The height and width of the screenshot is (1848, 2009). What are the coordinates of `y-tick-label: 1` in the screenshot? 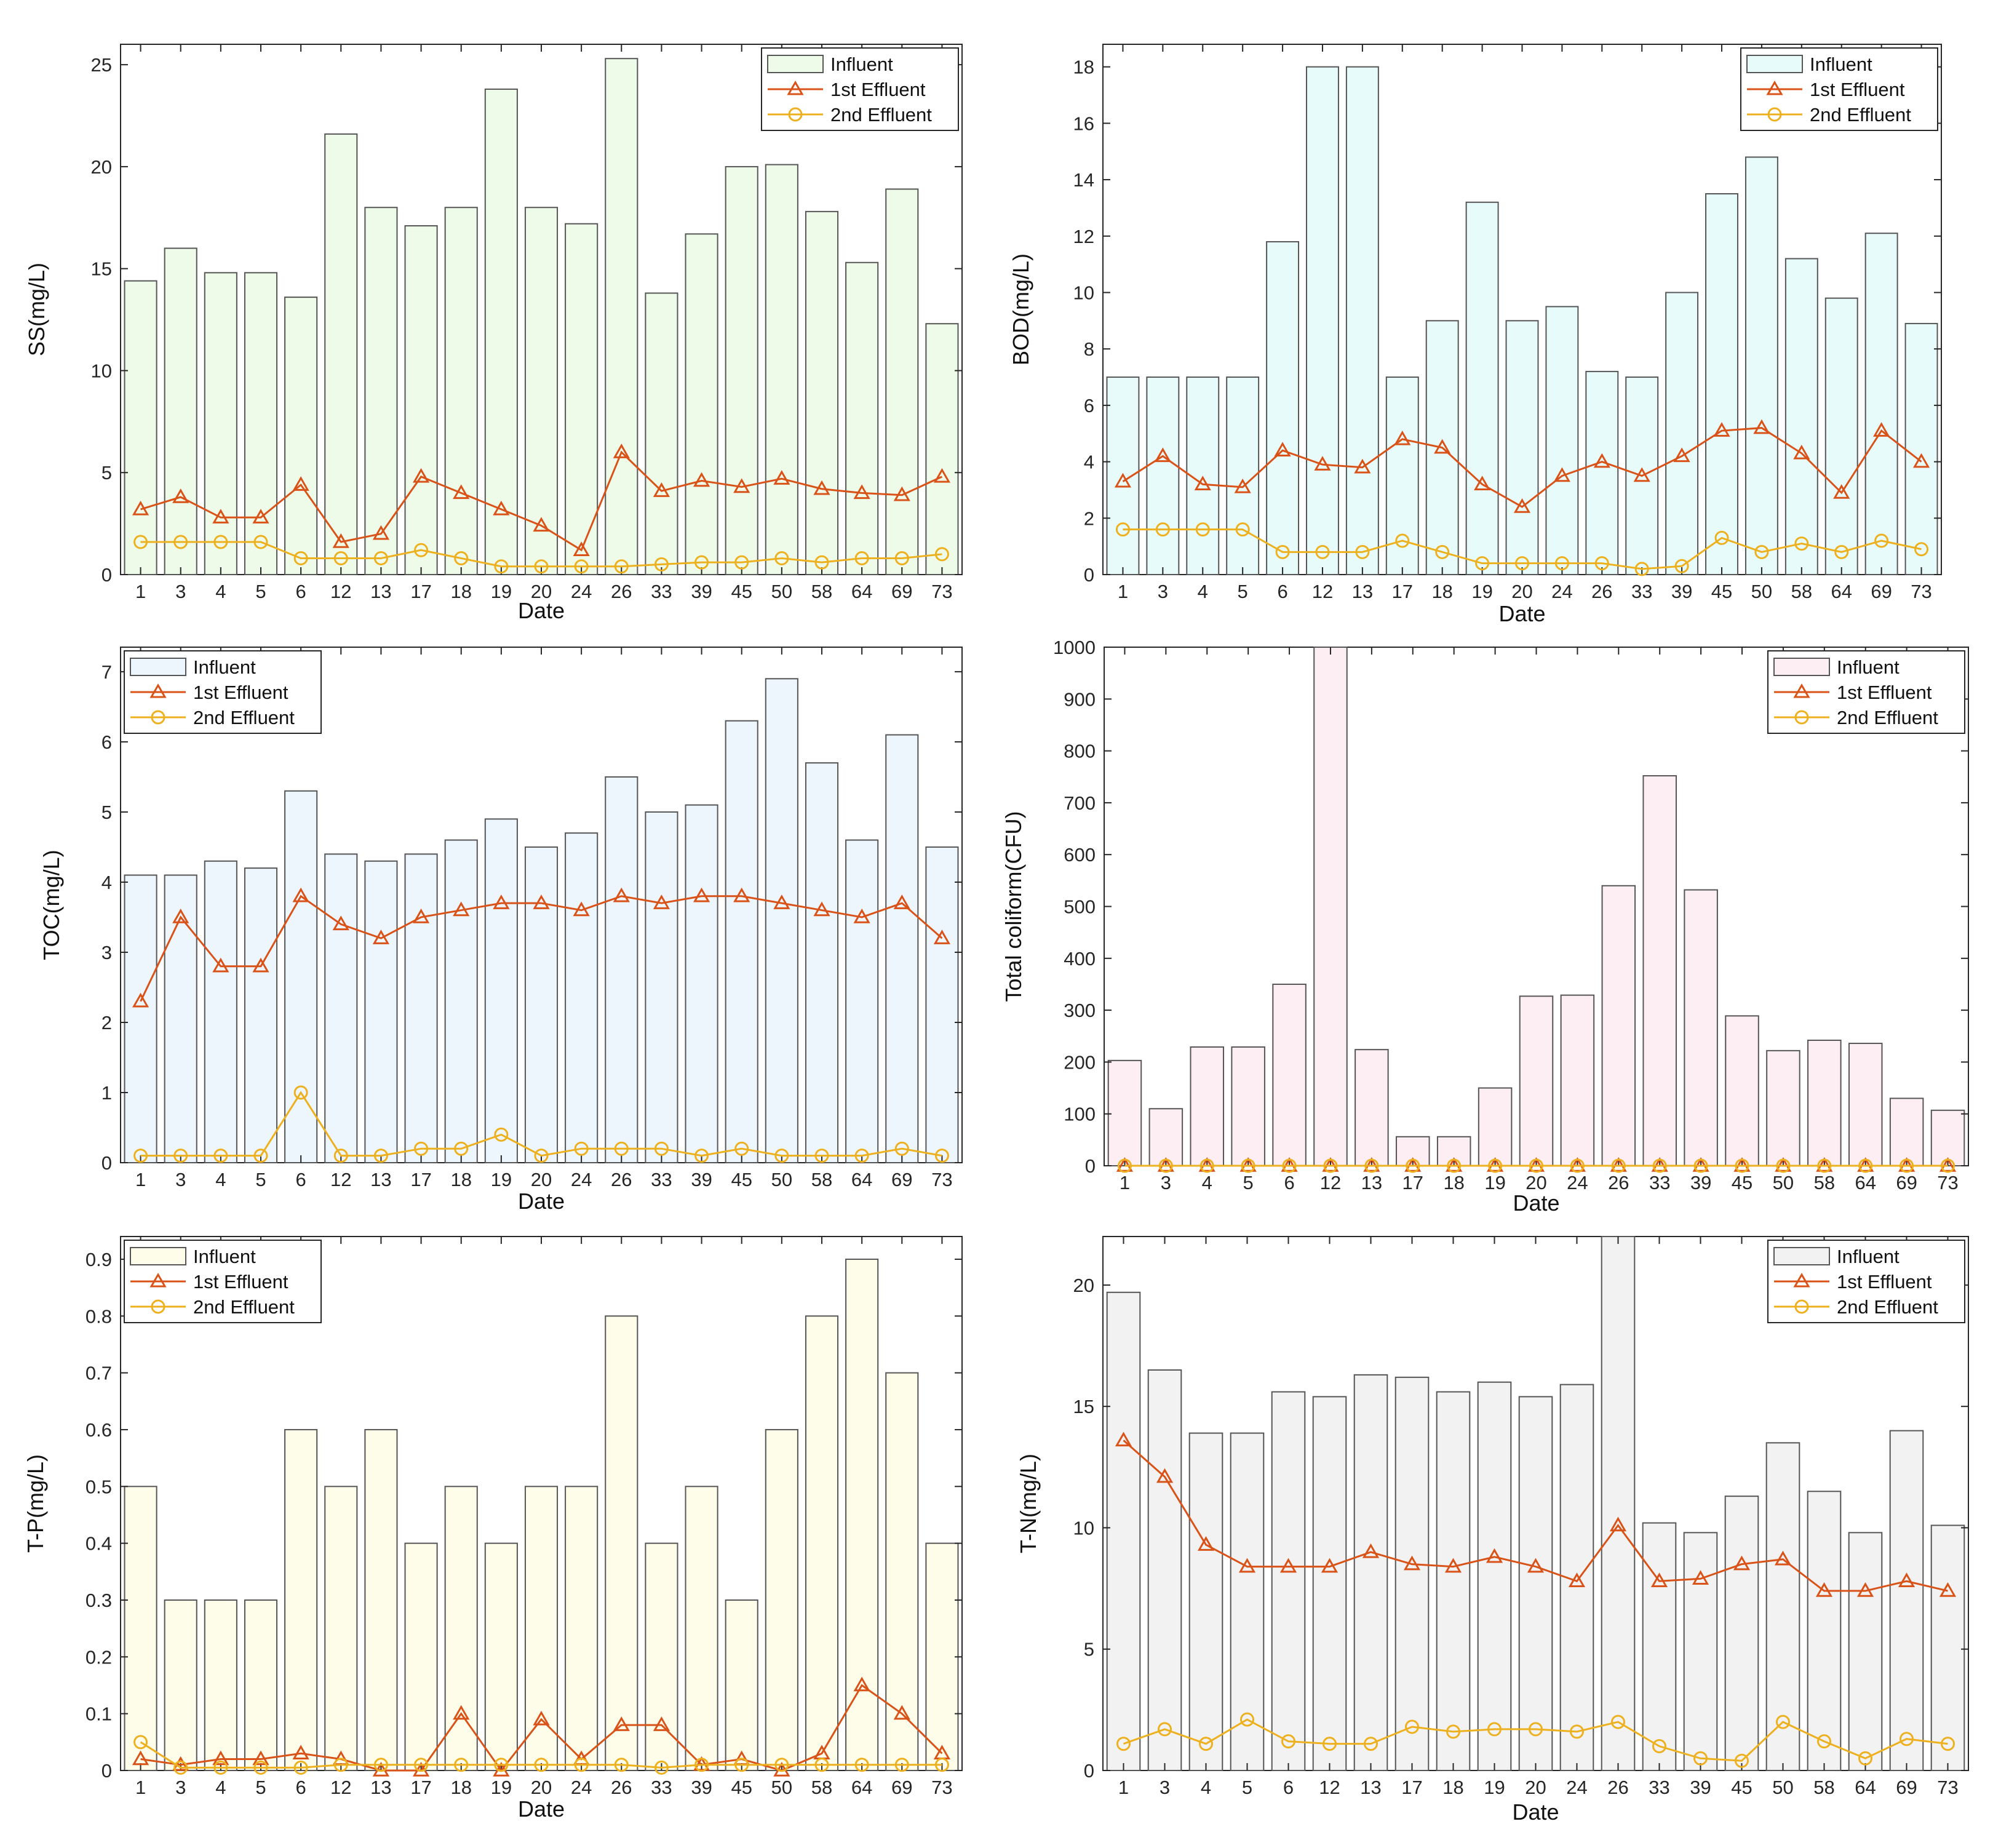 It's located at (106, 1093).